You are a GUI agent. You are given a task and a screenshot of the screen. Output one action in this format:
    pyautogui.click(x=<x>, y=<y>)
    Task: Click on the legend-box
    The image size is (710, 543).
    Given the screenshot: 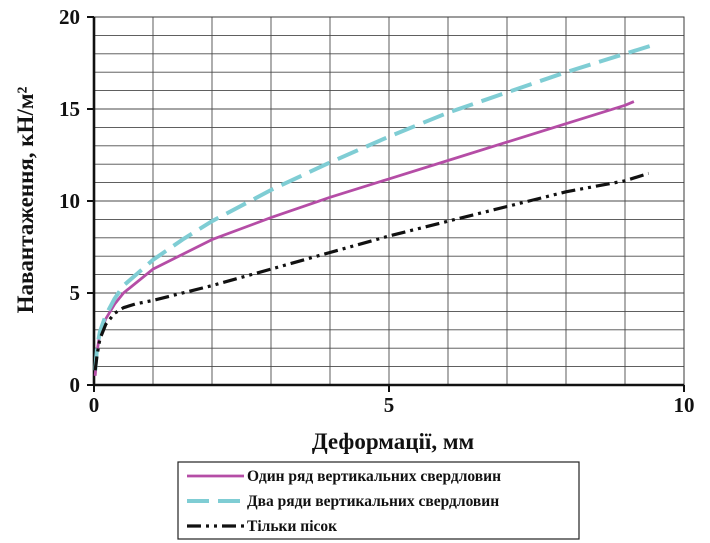 What is the action you would take?
    pyautogui.click(x=378, y=500)
    